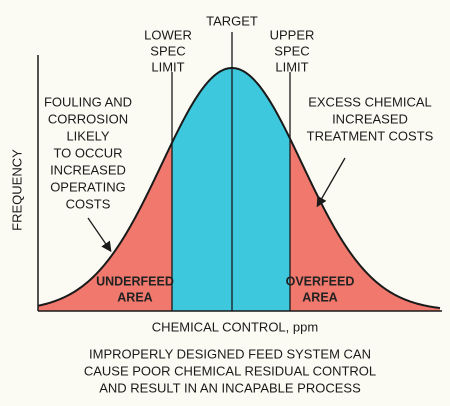  Describe the element at coordinates (135, 289) in the screenshot. I see `underfeed-label: UNDERFEED AREA` at that location.